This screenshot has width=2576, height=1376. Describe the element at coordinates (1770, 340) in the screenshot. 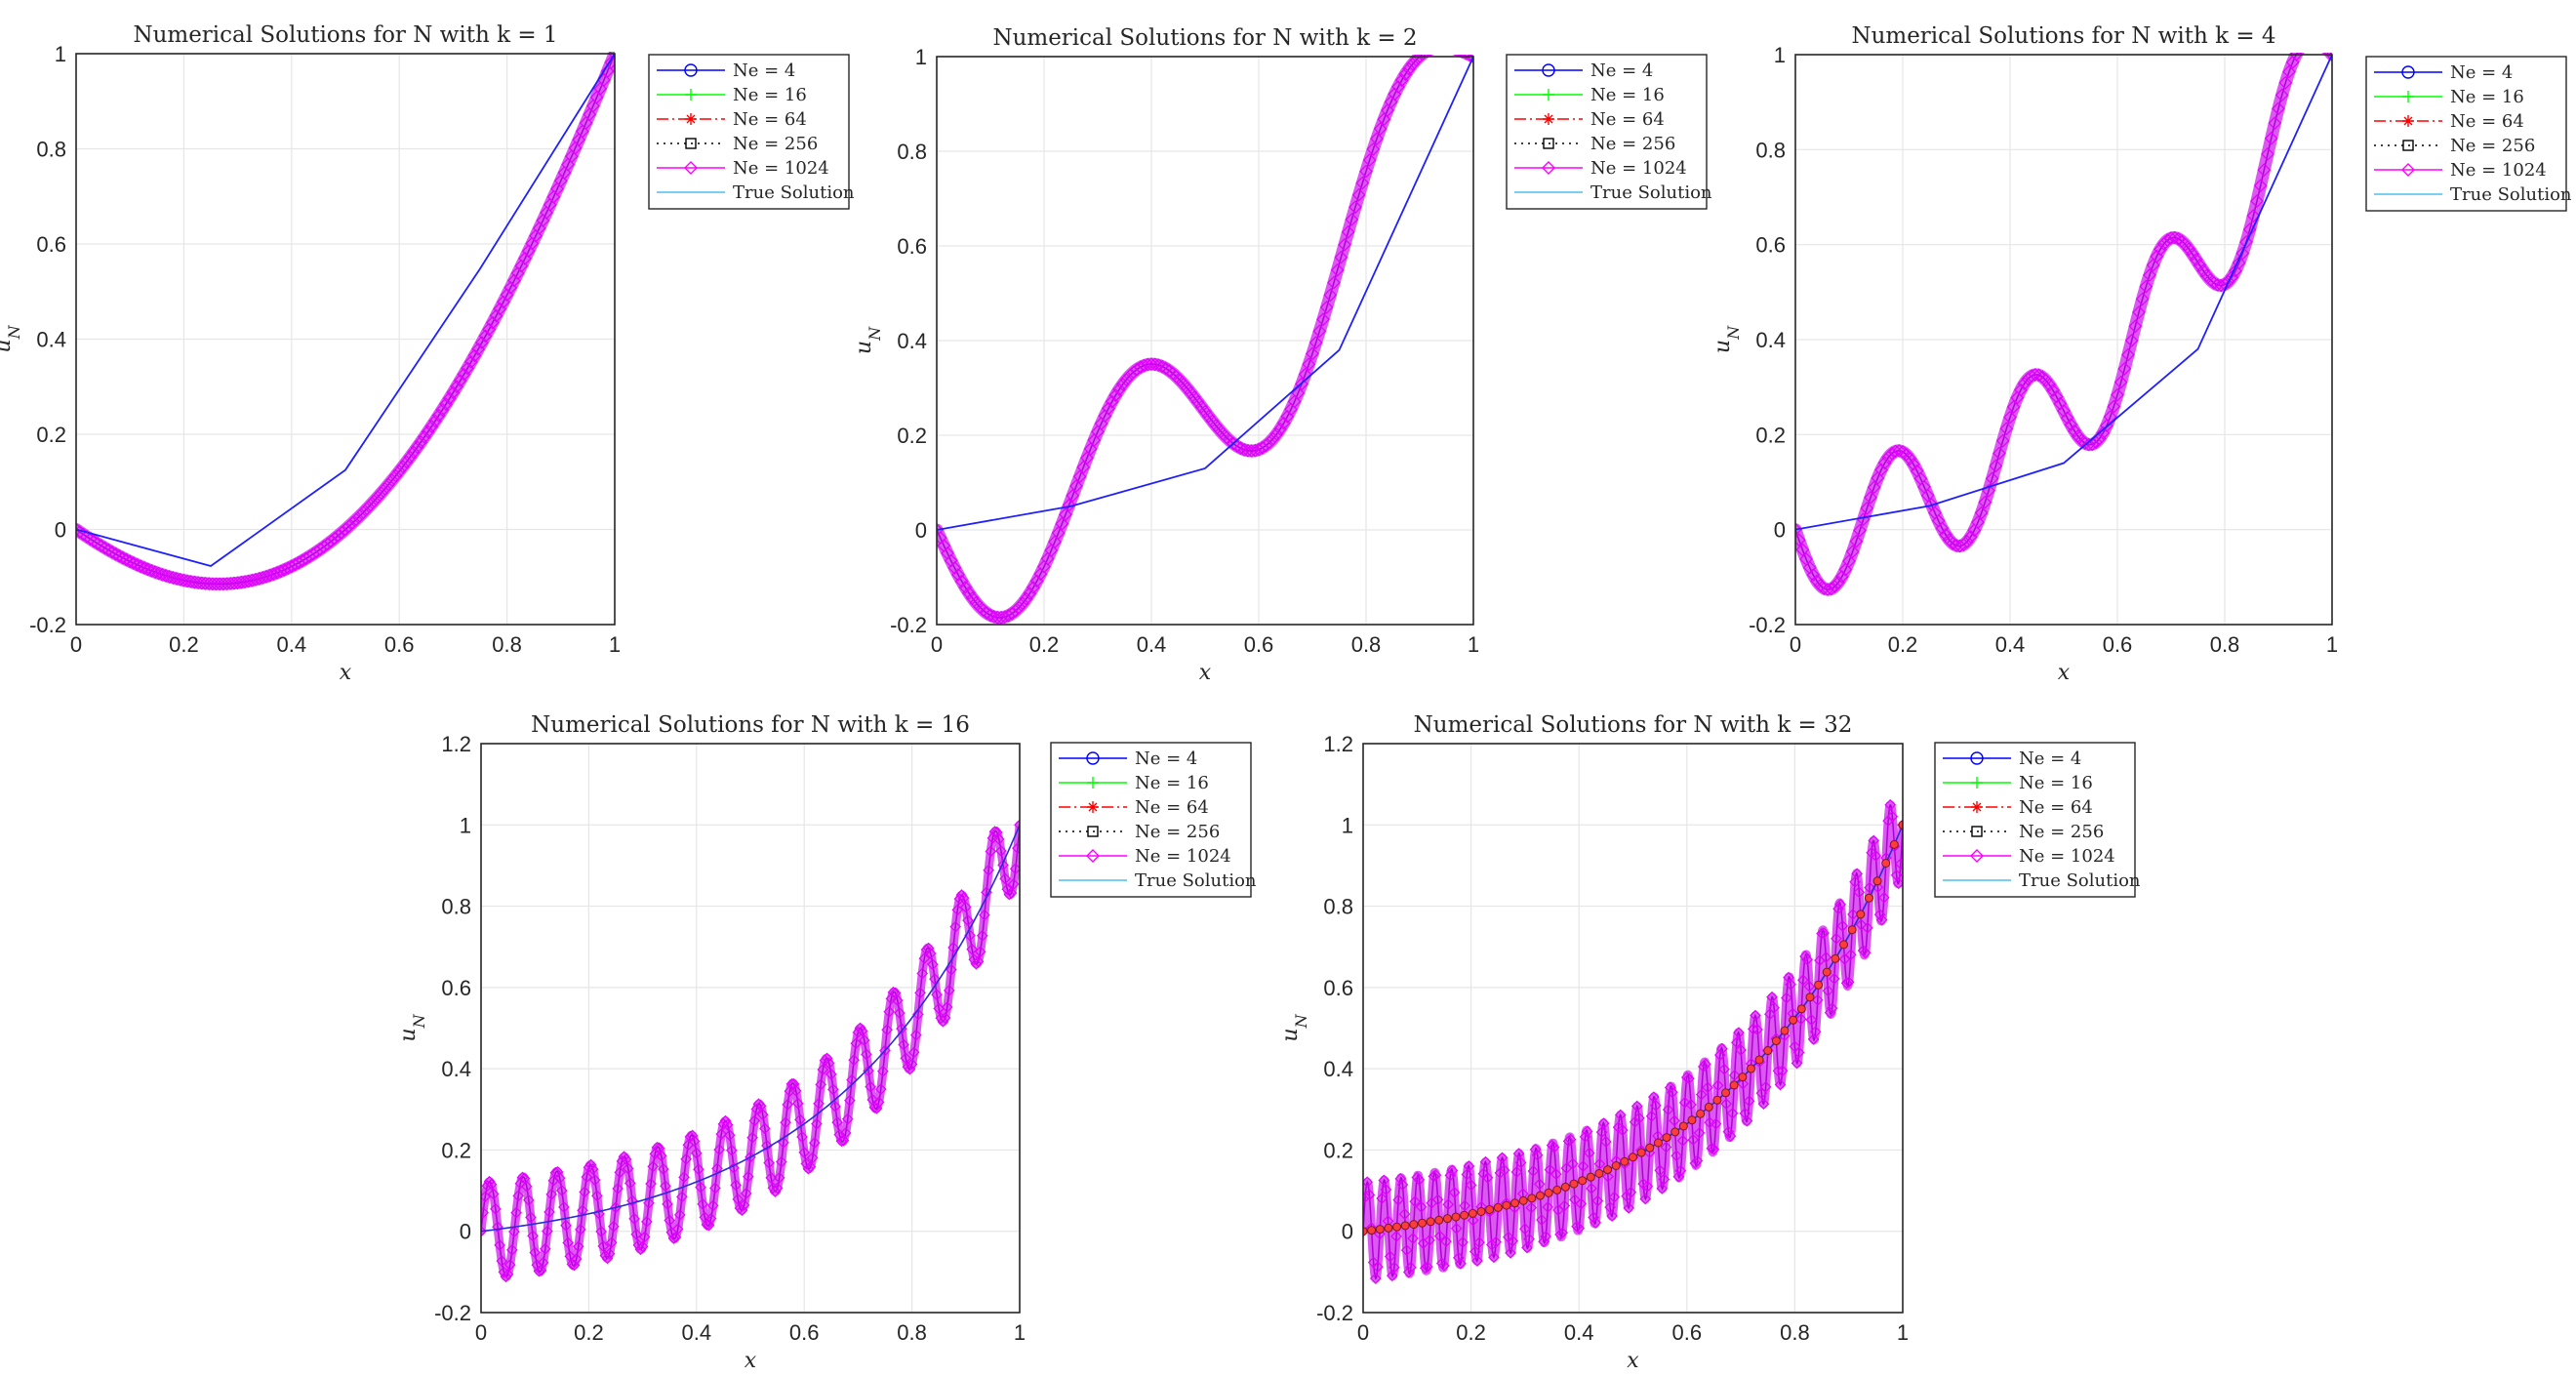

I see `y-tick-label: 0.4` at that location.